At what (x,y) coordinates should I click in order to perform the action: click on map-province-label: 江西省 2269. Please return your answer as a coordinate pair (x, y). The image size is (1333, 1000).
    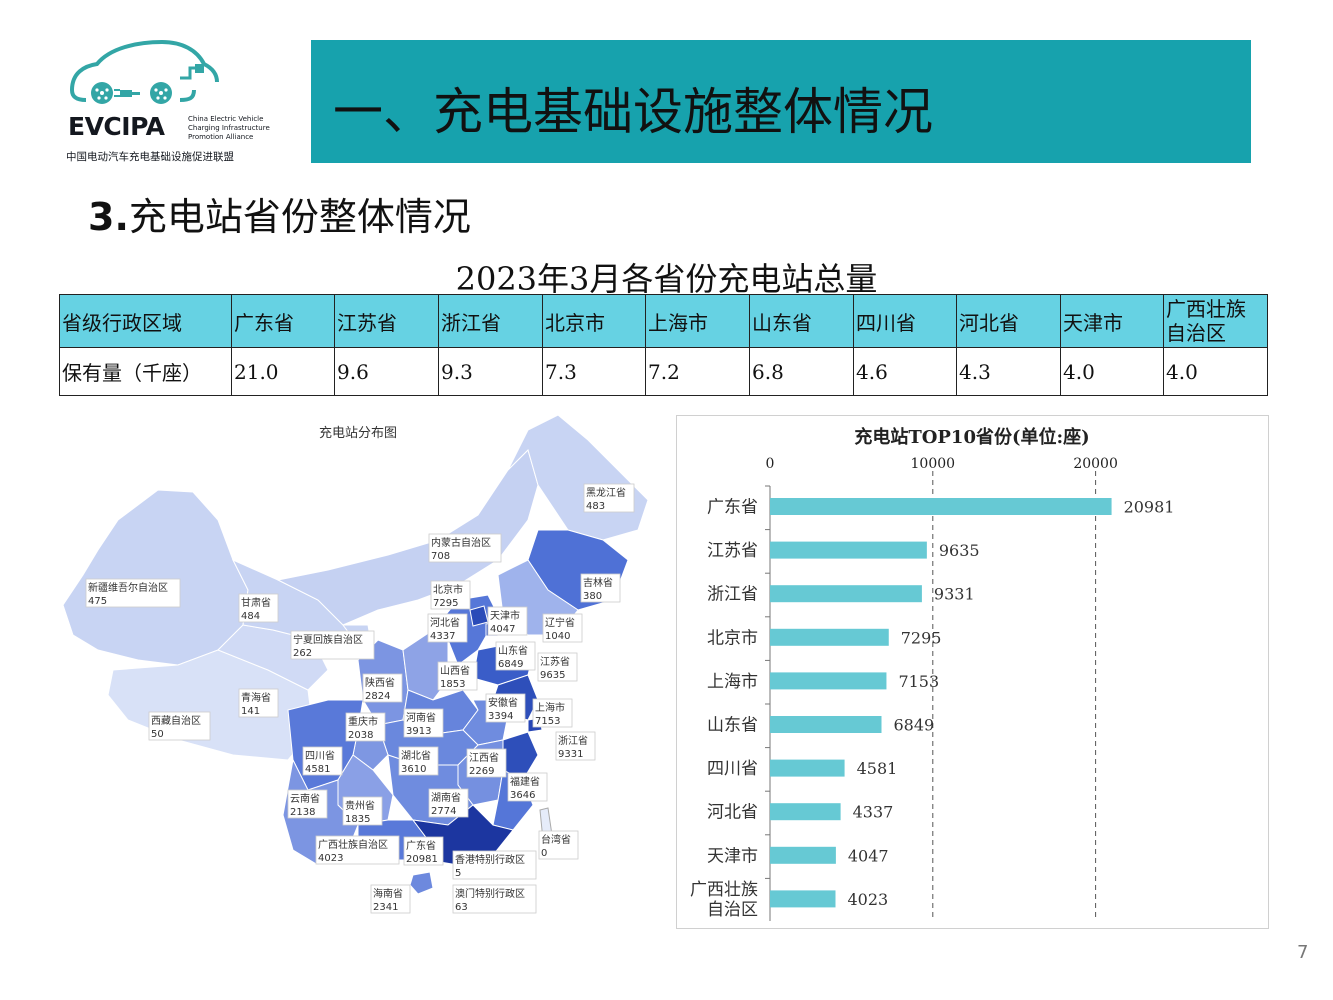
    Looking at the image, I should click on (486, 763).